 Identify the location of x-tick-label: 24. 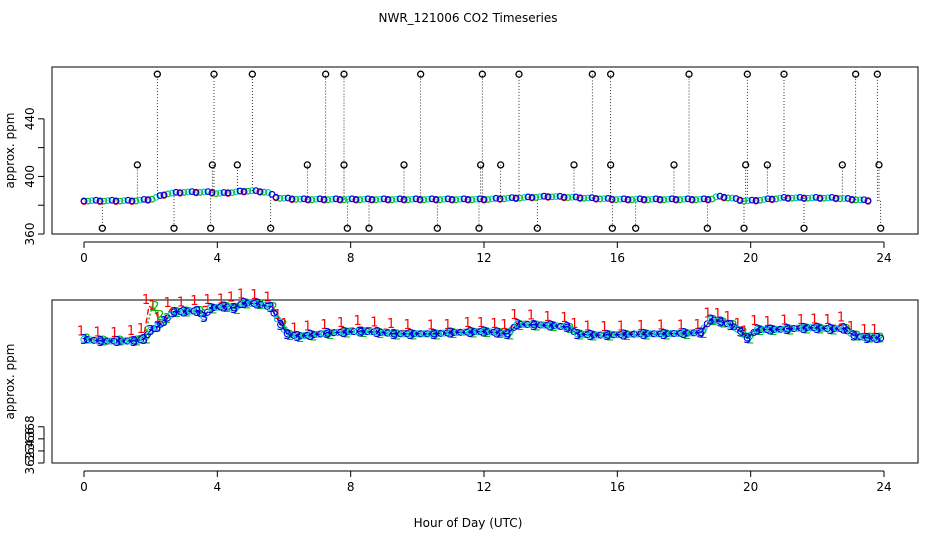
(883, 258).